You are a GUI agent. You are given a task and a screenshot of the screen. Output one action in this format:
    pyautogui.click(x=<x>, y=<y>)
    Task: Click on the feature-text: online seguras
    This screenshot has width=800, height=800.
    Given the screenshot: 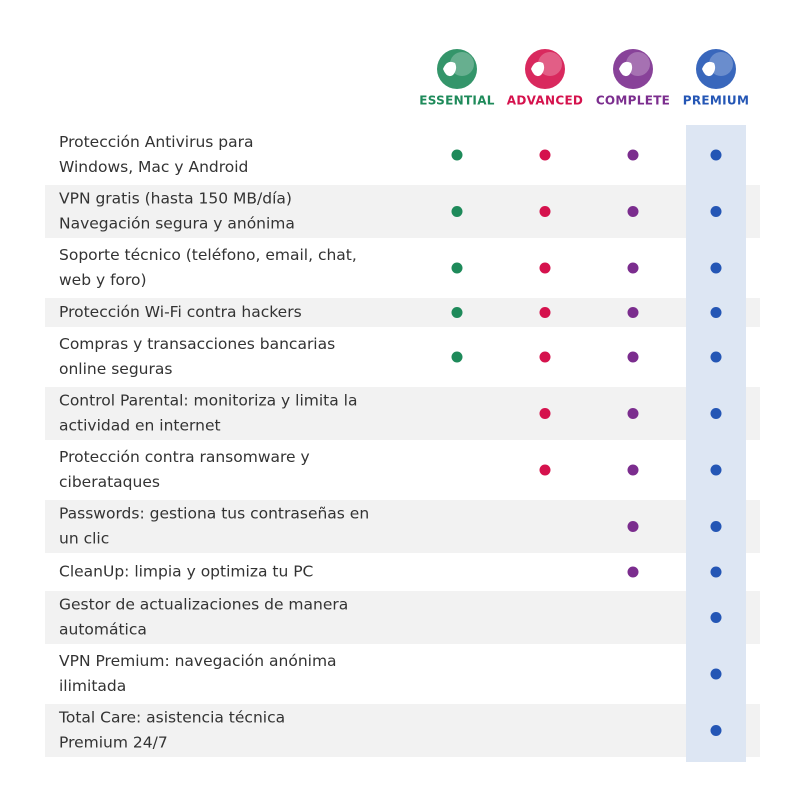 What is the action you would take?
    pyautogui.click(x=115, y=369)
    